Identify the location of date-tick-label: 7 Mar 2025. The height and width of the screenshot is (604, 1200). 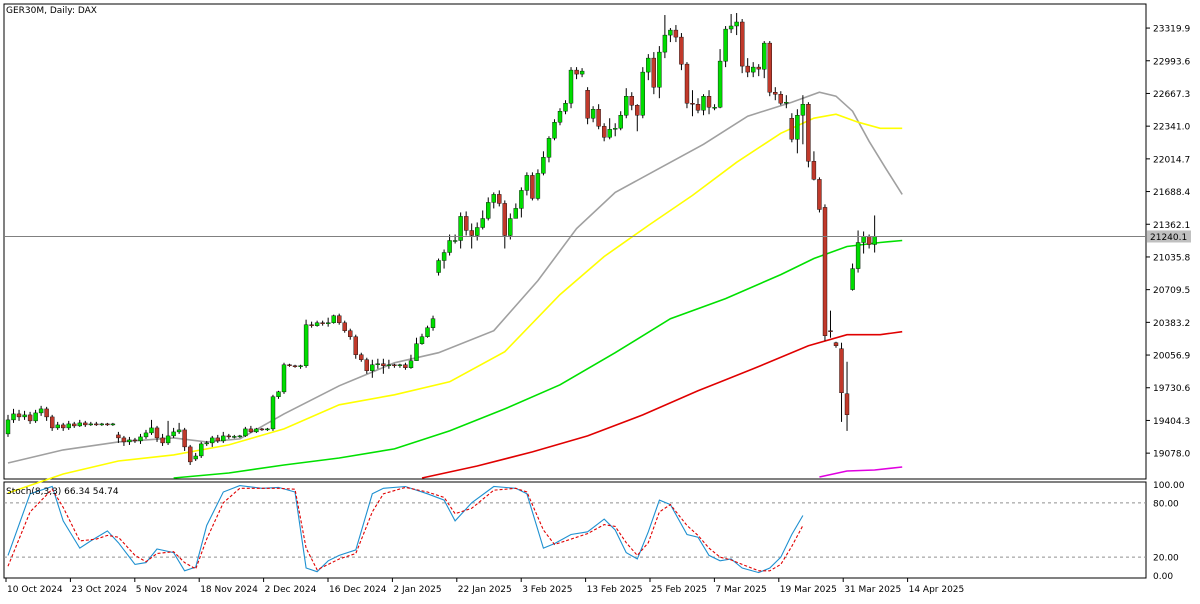
(740, 590).